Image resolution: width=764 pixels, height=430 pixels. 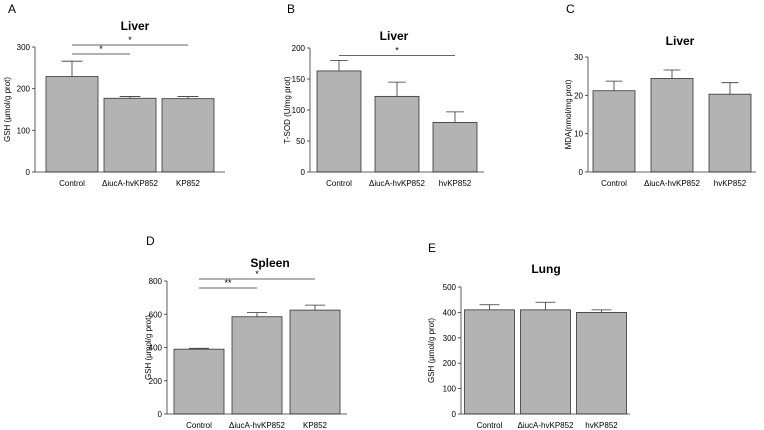 I want to click on y-tick-label: 30, so click(x=578, y=57).